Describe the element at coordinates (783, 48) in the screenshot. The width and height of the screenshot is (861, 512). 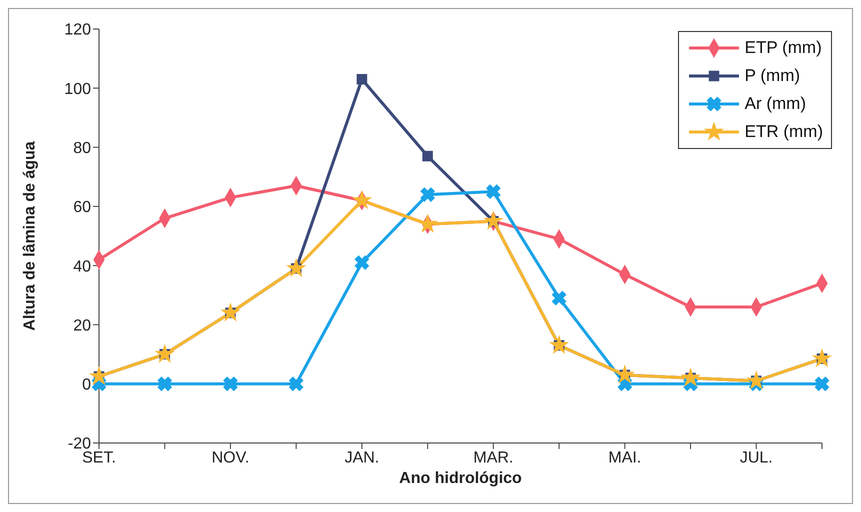
I see `legend-label: ETP (mm)` at that location.